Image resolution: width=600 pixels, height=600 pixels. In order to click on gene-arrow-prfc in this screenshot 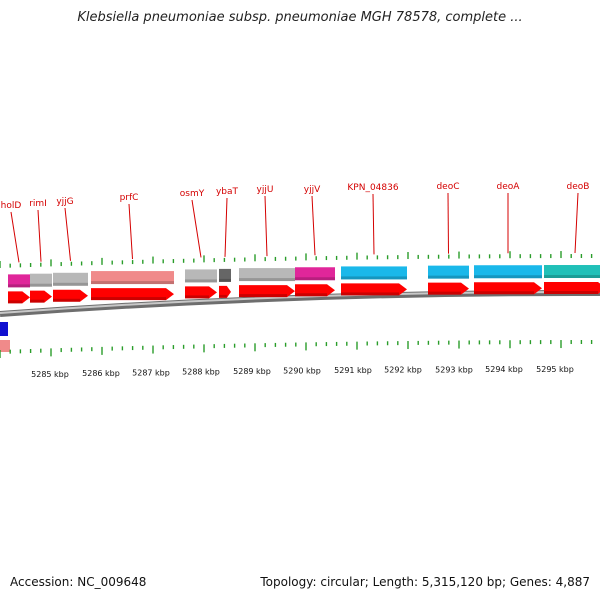, I will do `click(132, 294)`.